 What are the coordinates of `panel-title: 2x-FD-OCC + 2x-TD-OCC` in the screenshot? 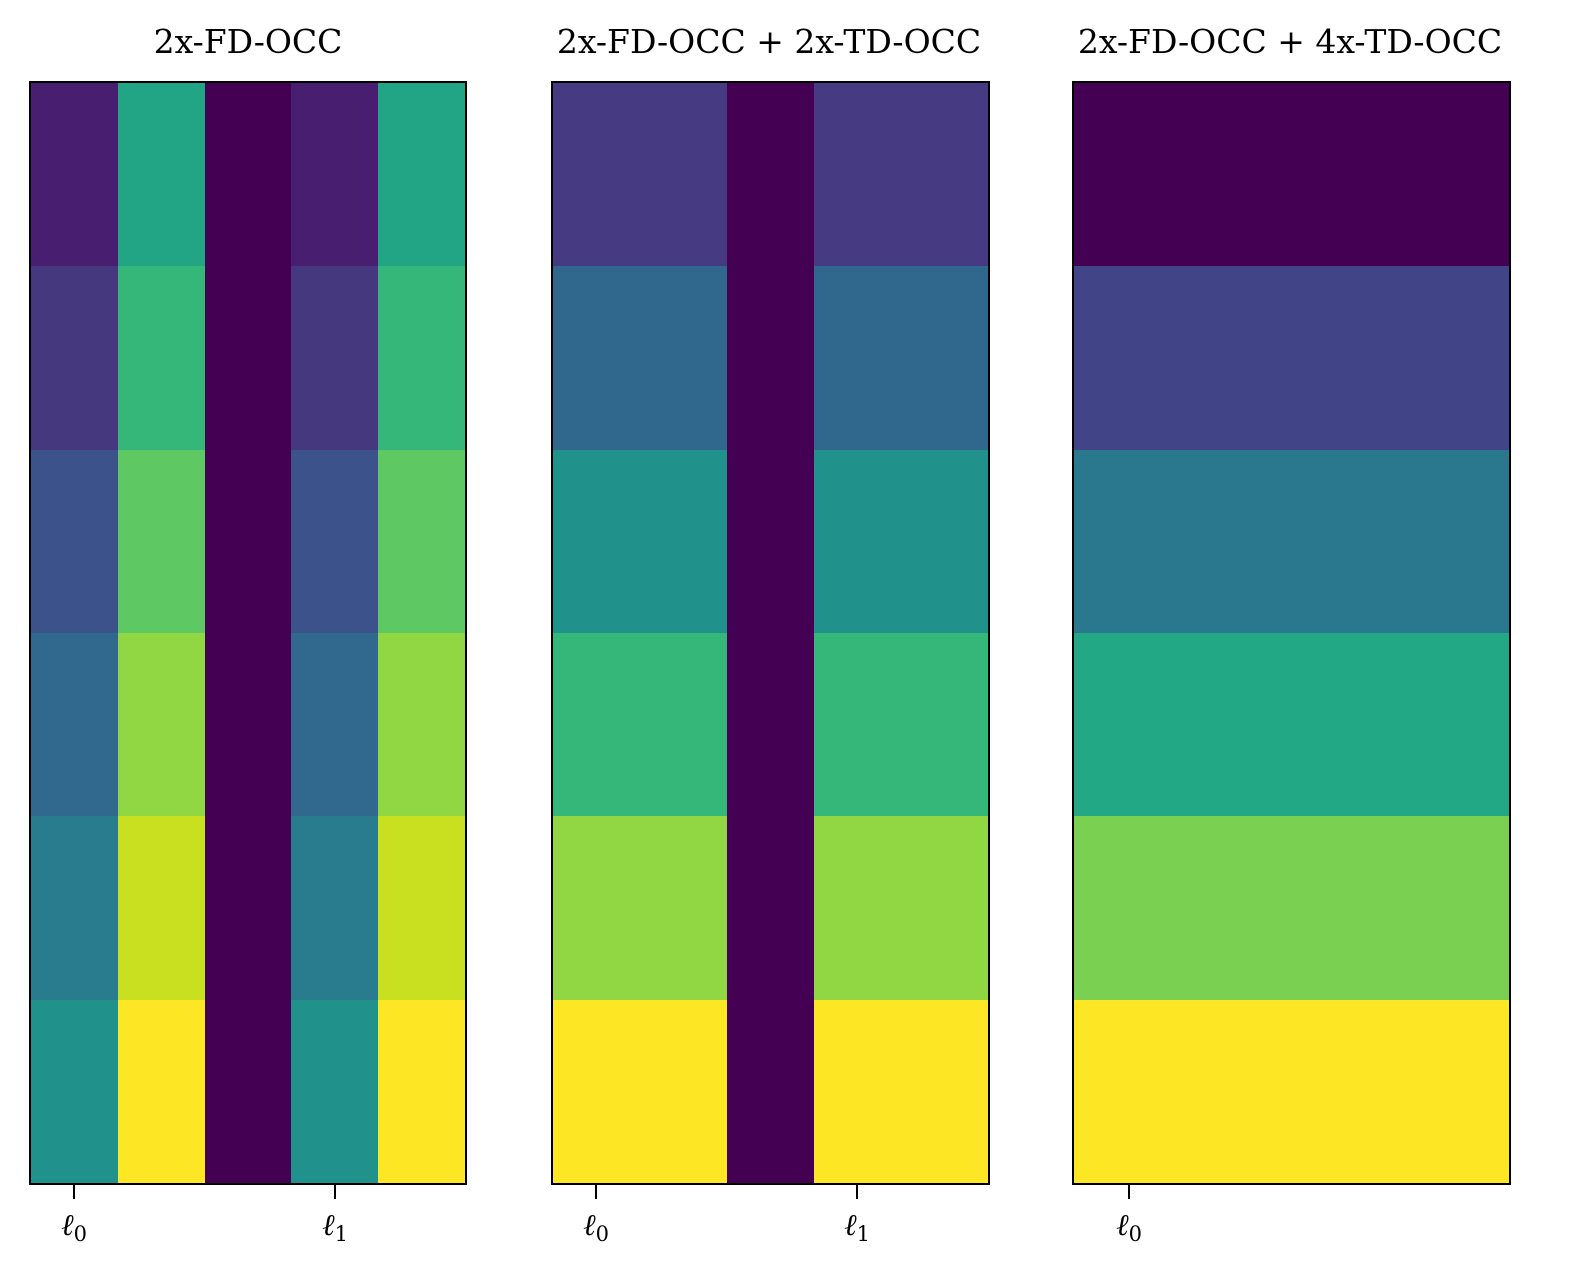 It's located at (769, 41).